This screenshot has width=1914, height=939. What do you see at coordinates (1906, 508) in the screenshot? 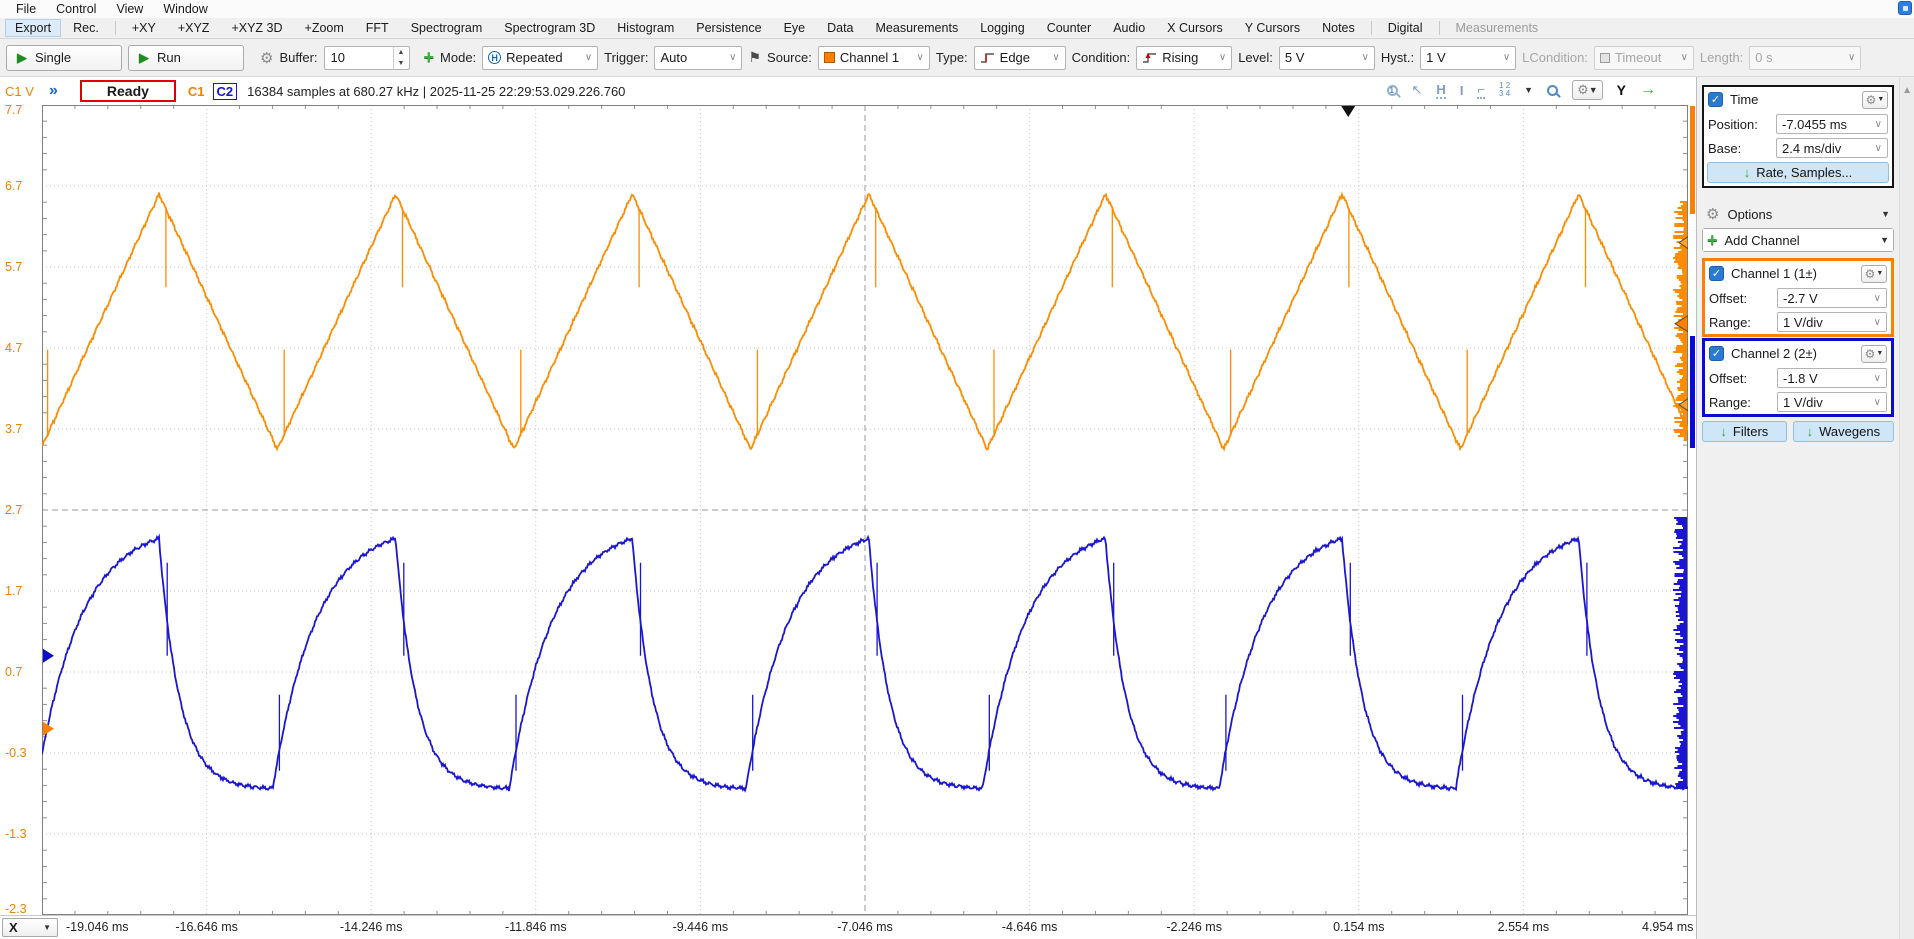
I see `panel-scrollbar: ▲` at bounding box center [1906, 508].